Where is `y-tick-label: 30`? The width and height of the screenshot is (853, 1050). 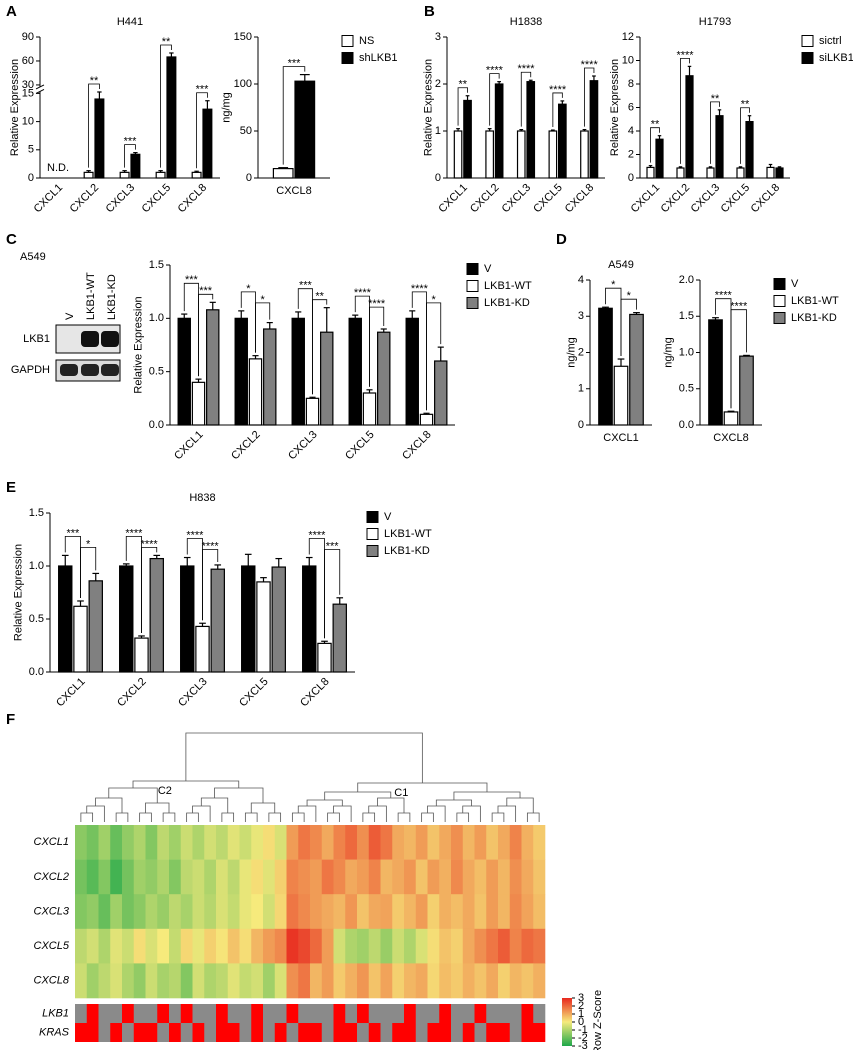
y-tick-label: 30 is located at coordinates (28, 85).